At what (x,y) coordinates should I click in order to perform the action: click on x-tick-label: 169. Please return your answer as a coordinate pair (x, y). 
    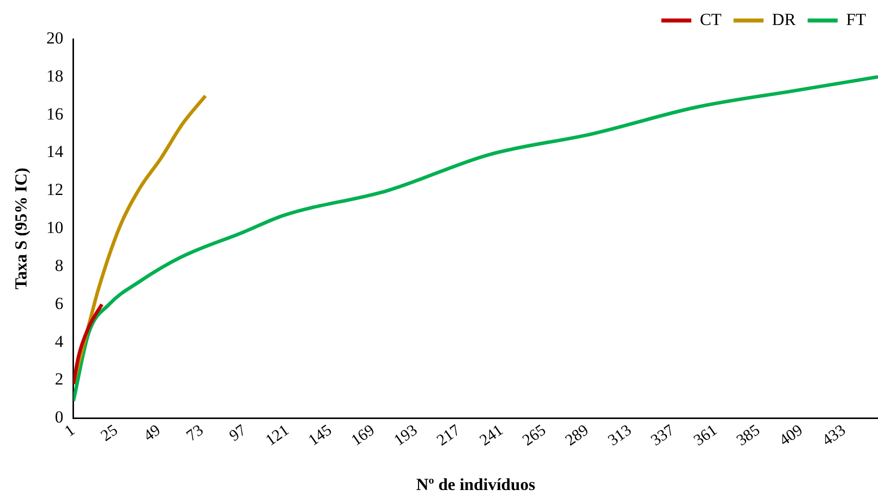
    Looking at the image, I should click on (363, 436).